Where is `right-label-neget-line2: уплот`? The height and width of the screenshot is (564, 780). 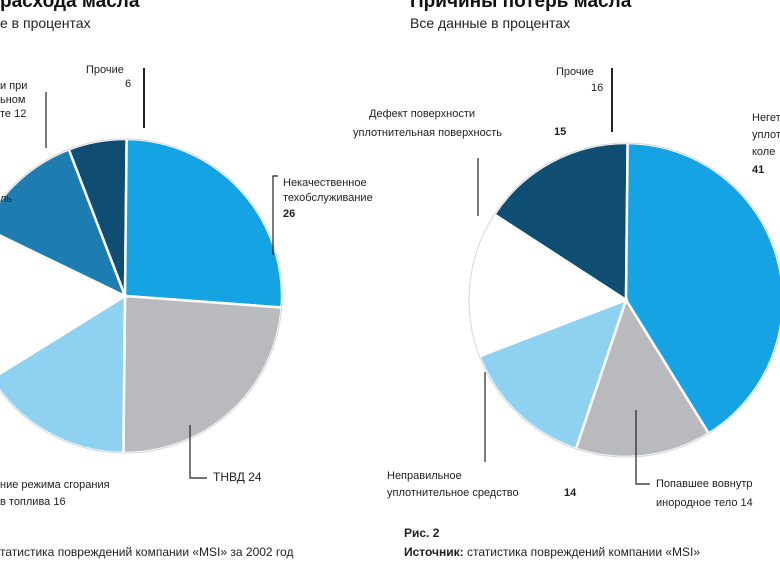
right-label-neget-line2: уплот is located at coordinates (766, 135).